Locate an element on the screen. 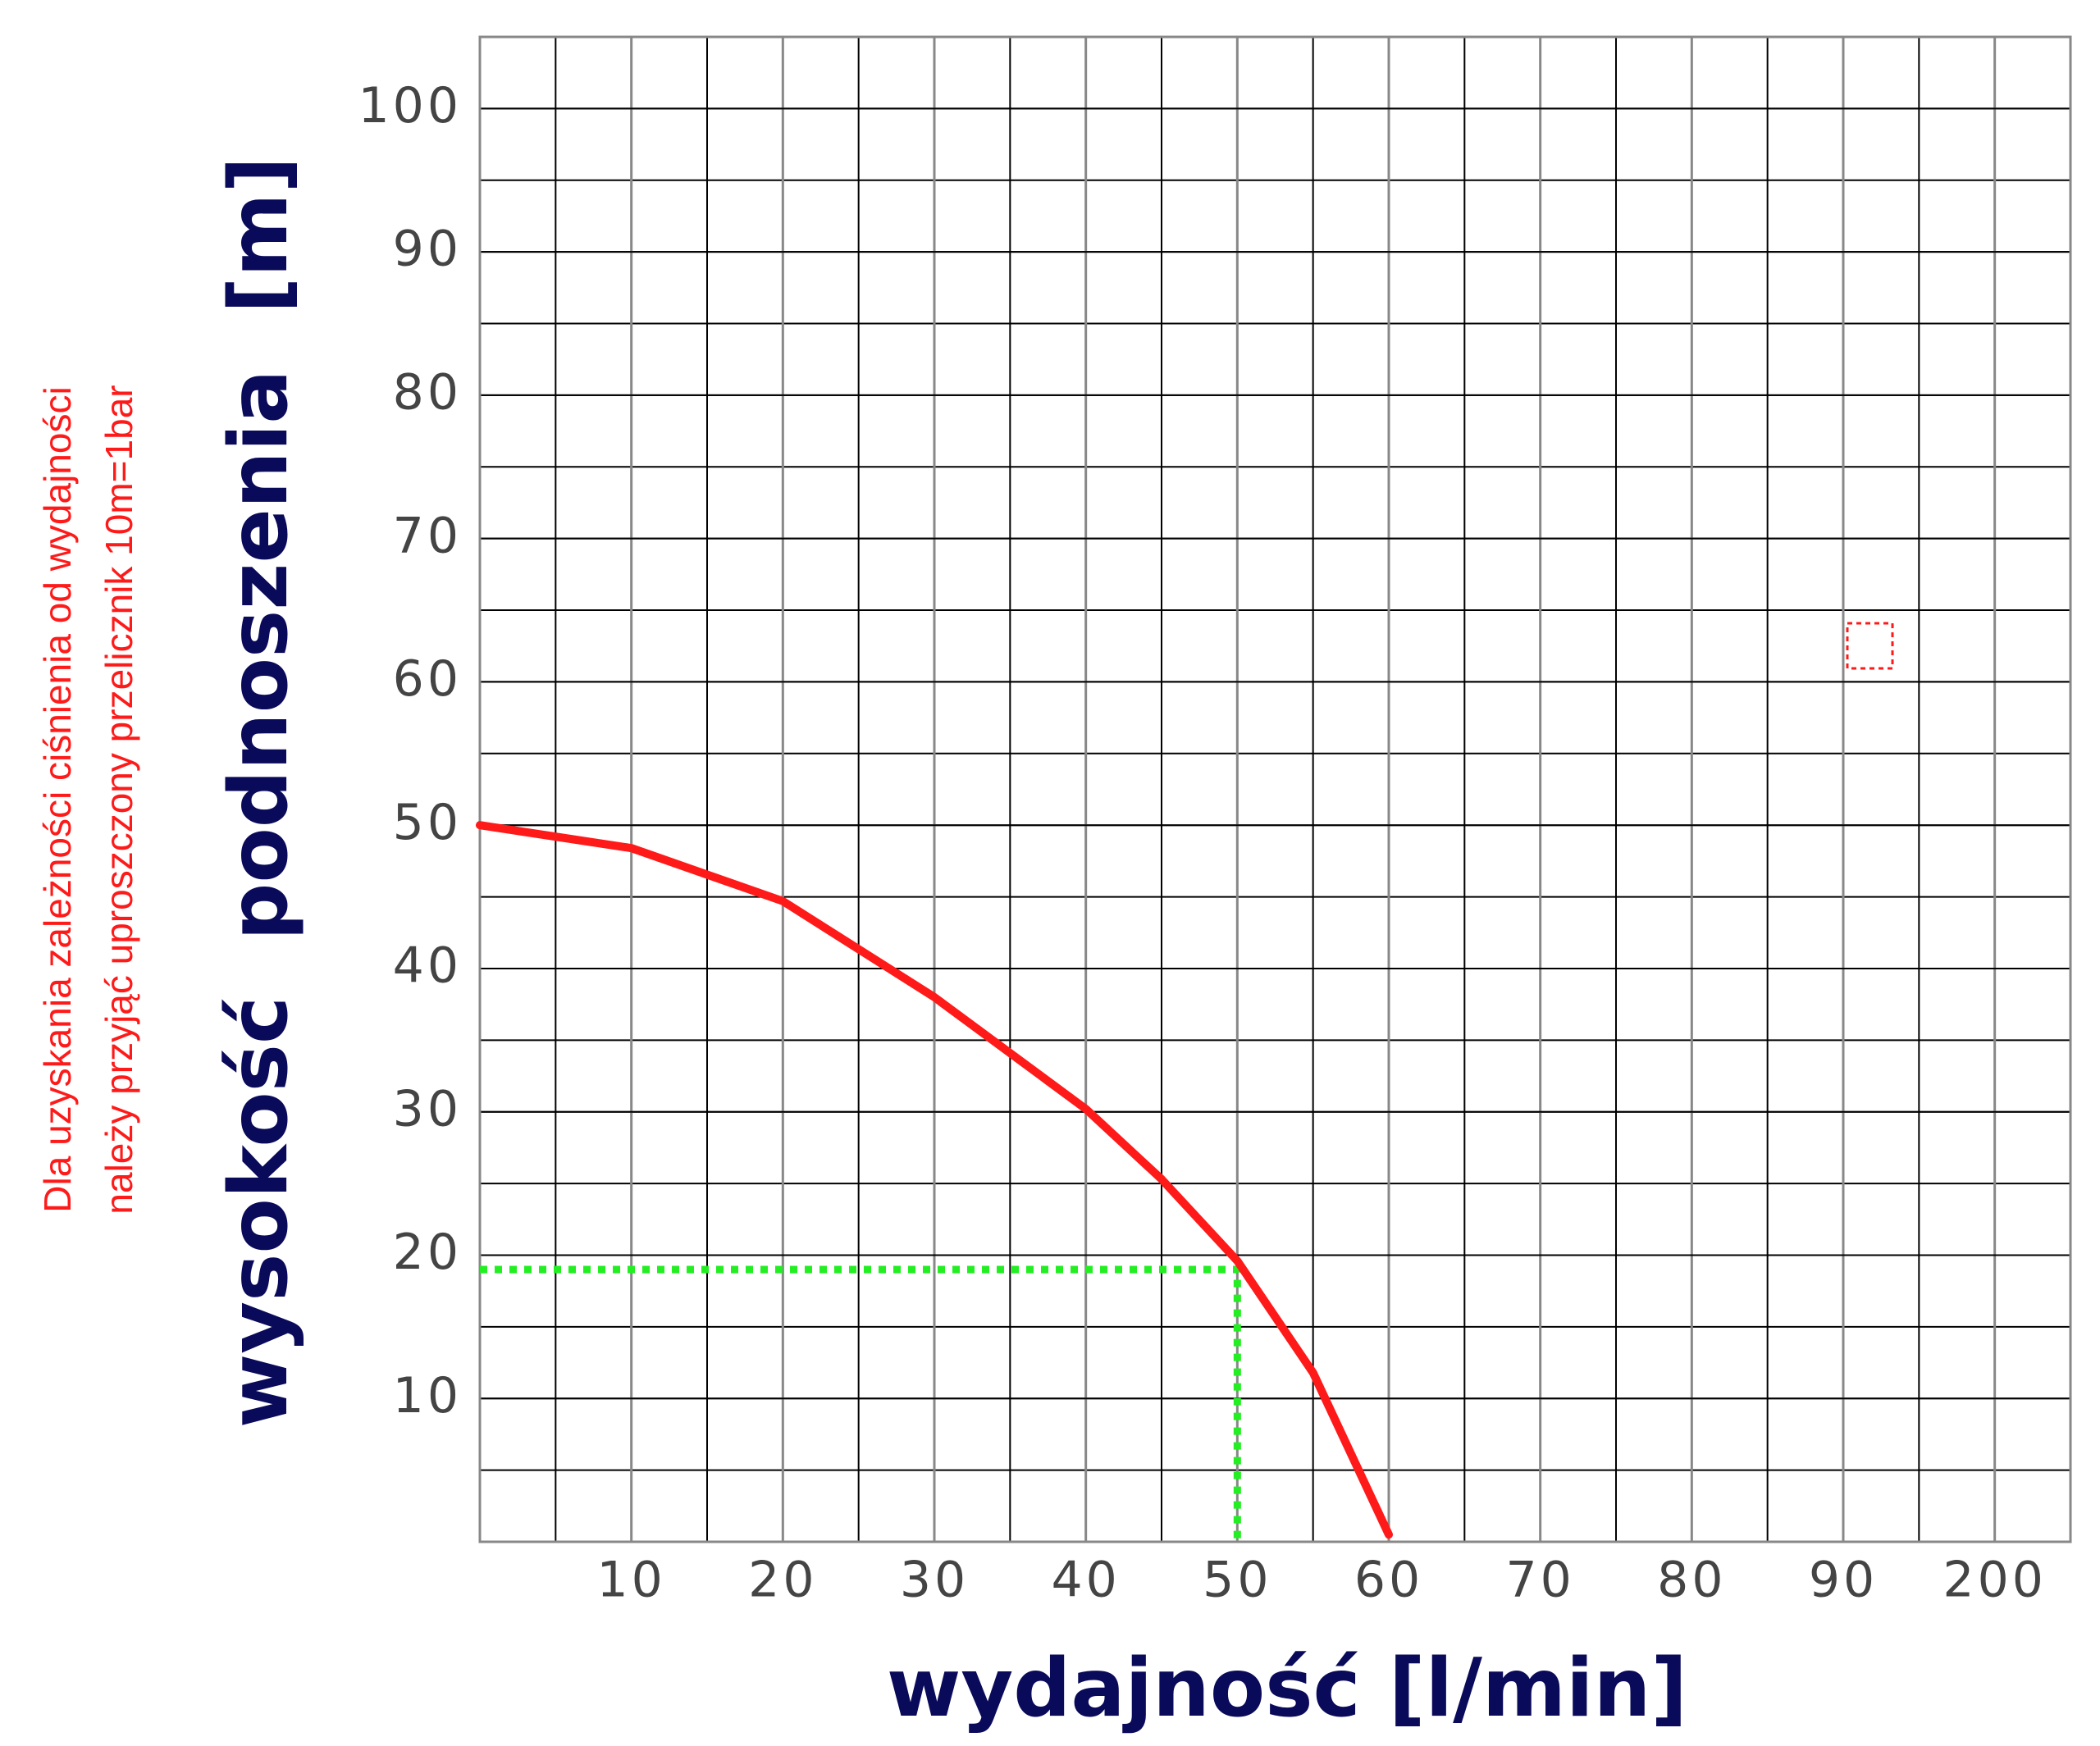  x-tick-label: 30 is located at coordinates (934, 1581).